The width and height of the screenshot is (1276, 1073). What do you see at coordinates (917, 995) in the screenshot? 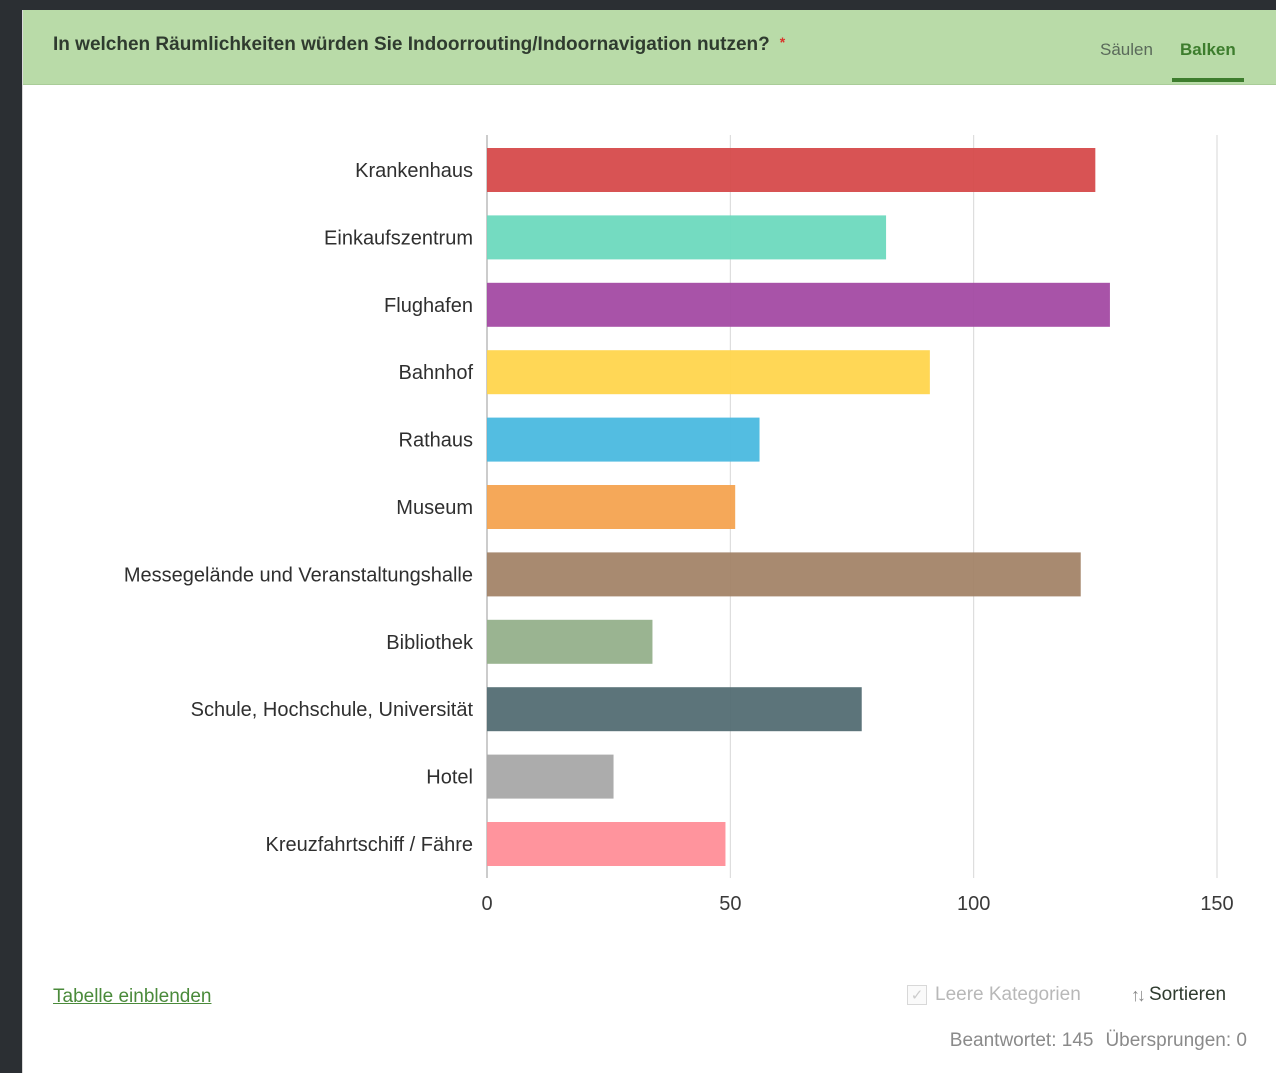
I see `empty-categories-checkbox: ✓` at bounding box center [917, 995].